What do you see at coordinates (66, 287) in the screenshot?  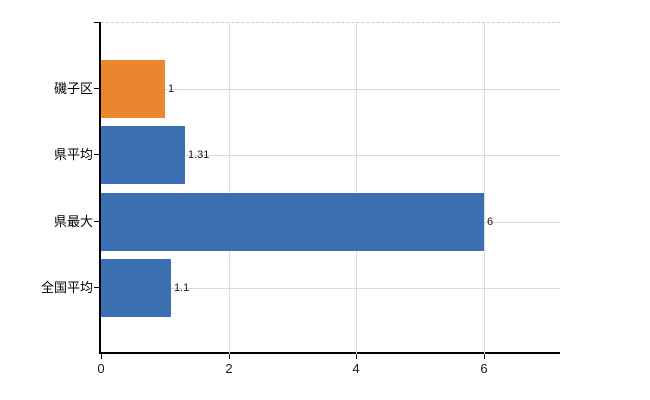 I see `y-axis-category-label: 全国平均` at bounding box center [66, 287].